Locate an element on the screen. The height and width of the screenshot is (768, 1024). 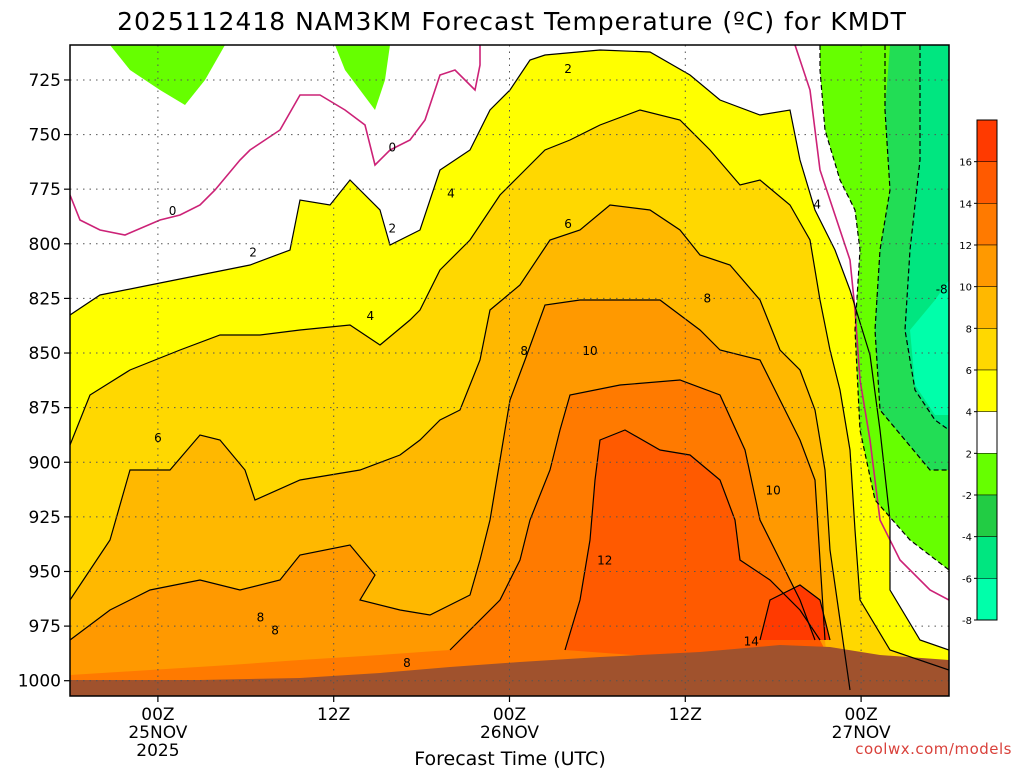
x-axis-label: Forecast Time (UTC) is located at coordinates (509, 758).